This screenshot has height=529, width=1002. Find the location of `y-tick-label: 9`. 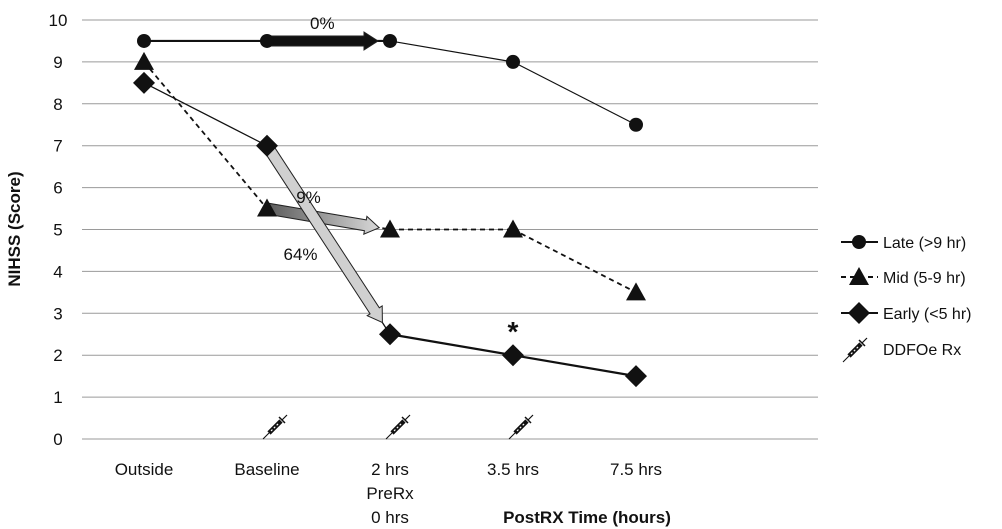

y-tick-label: 9 is located at coordinates (57, 62).